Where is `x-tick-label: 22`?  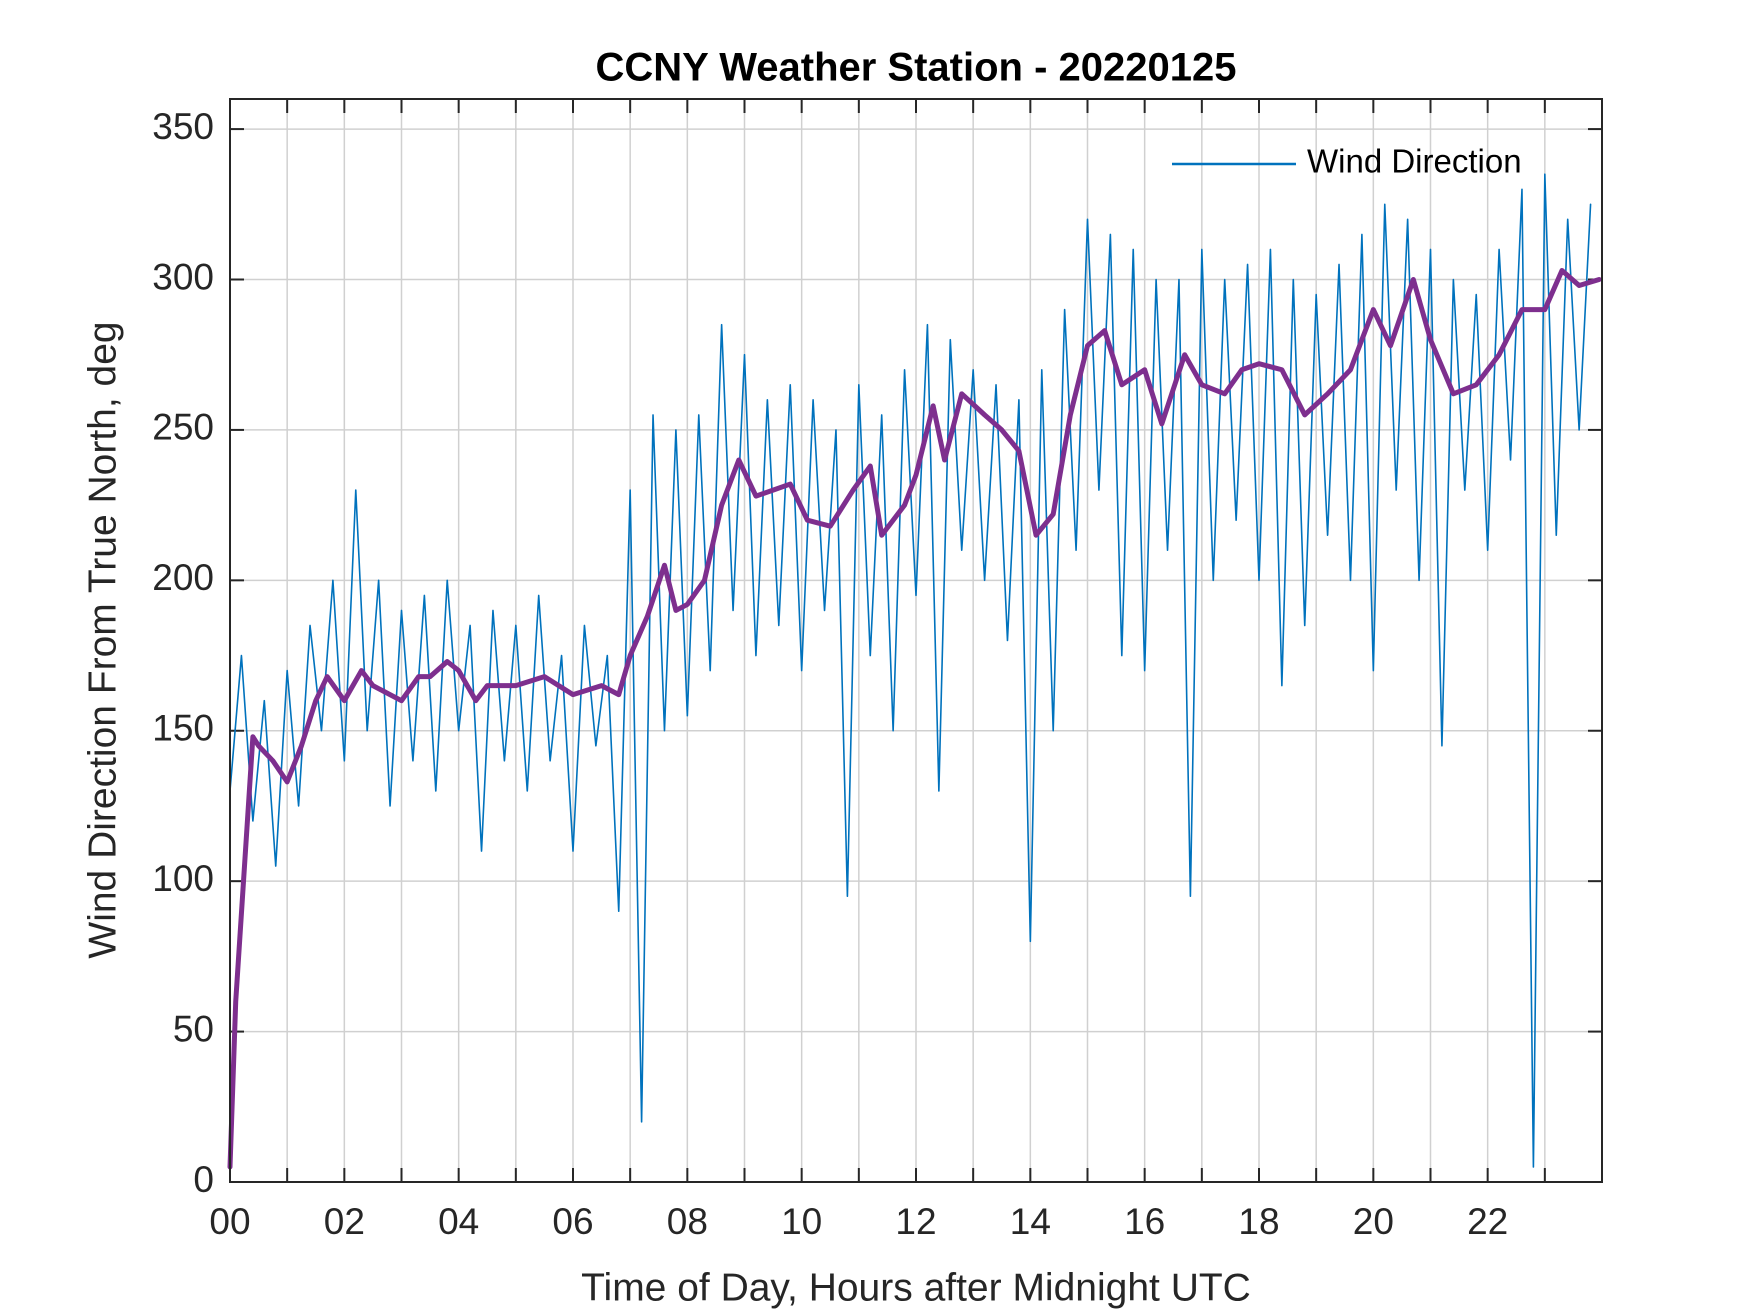
x-tick-label: 22 is located at coordinates (1487, 1221).